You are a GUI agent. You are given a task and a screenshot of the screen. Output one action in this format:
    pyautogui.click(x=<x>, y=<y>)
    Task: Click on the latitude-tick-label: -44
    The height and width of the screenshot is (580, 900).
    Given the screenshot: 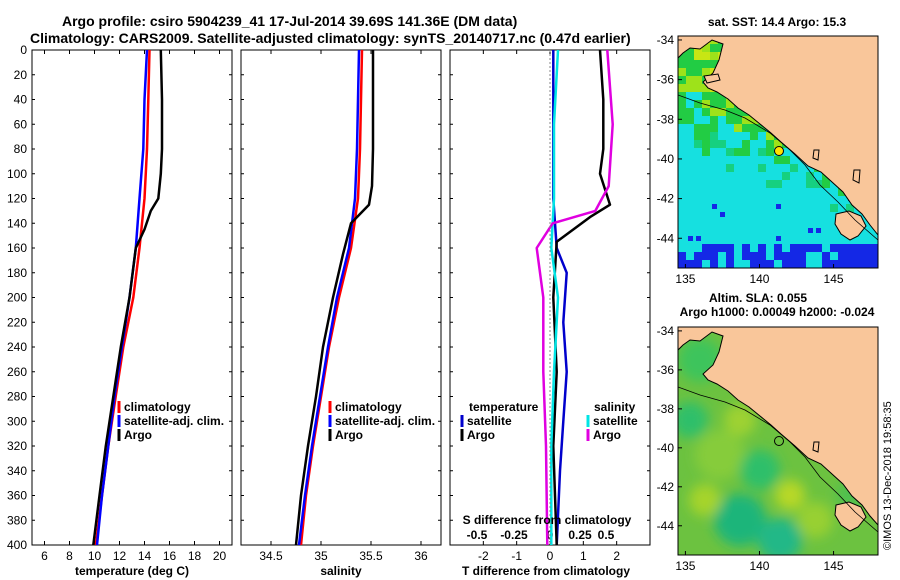 What is the action you would take?
    pyautogui.click(x=666, y=526)
    